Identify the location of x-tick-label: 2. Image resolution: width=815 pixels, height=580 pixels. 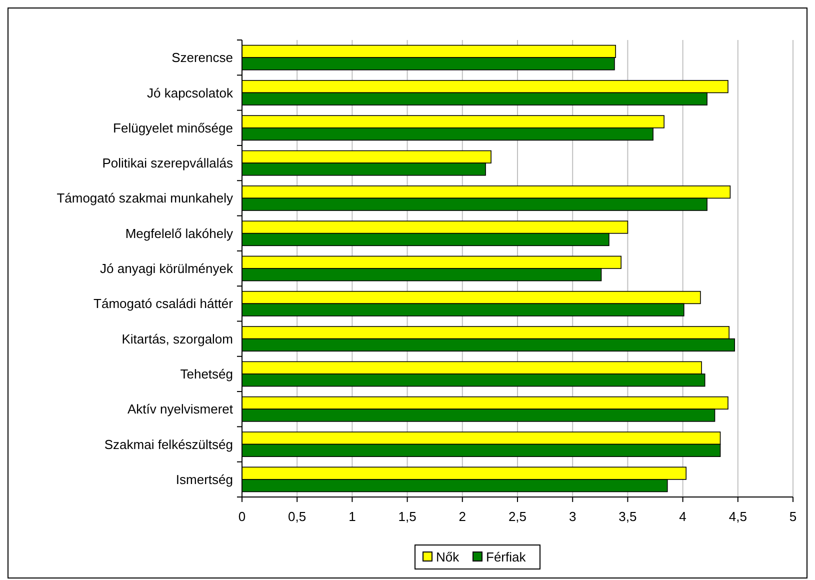
(462, 516).